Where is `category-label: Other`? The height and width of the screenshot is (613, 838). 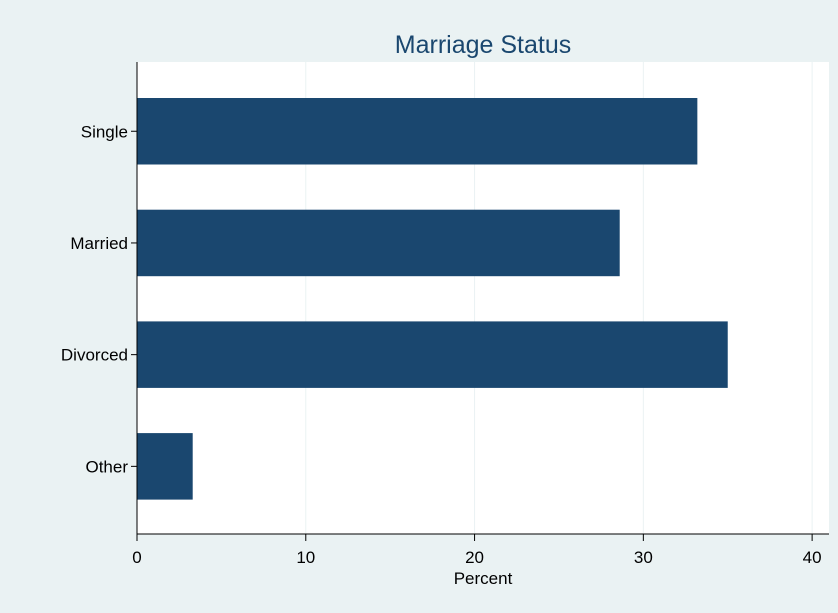
category-label: Other is located at coordinates (106, 466).